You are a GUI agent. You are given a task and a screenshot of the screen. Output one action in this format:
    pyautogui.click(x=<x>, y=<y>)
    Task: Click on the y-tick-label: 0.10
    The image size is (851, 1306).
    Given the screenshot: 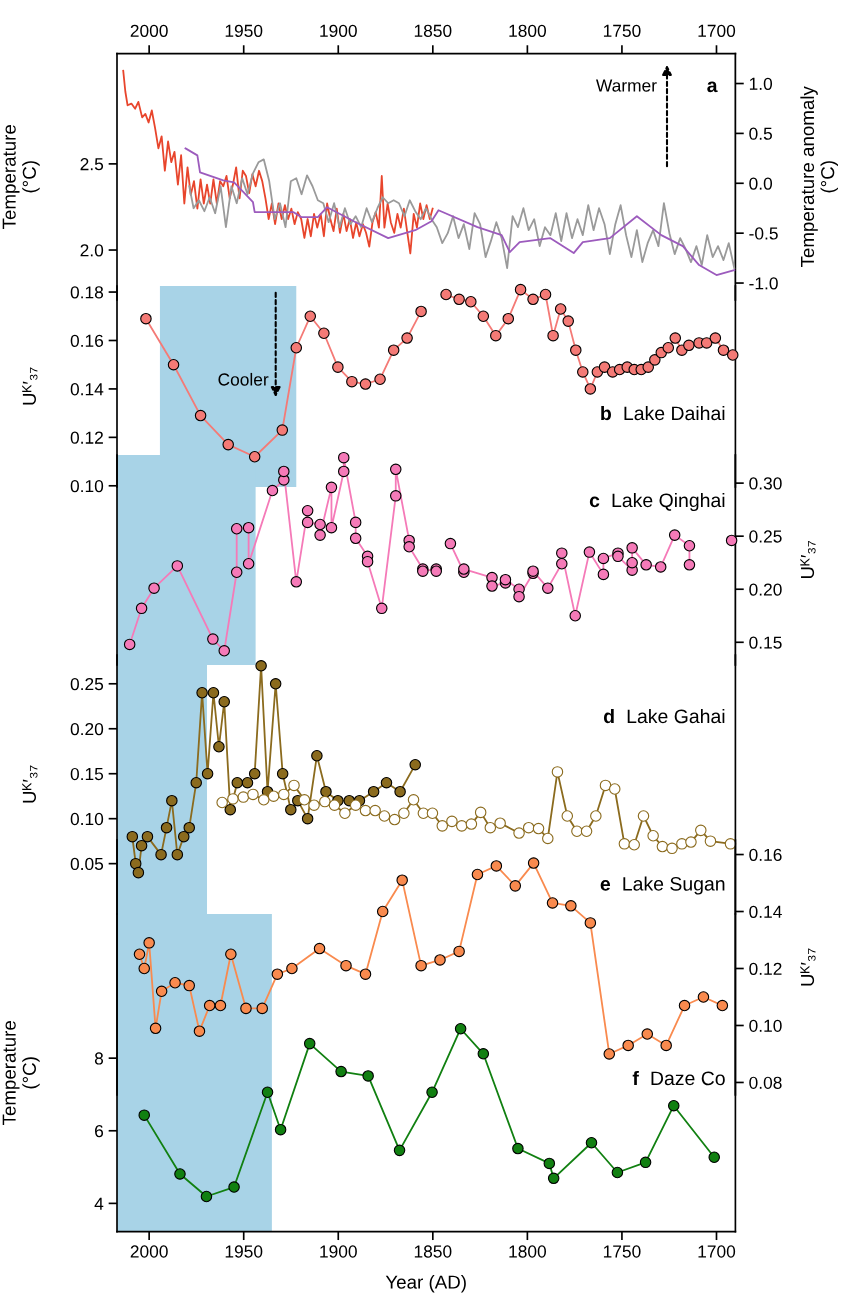 What is the action you would take?
    pyautogui.click(x=87, y=819)
    